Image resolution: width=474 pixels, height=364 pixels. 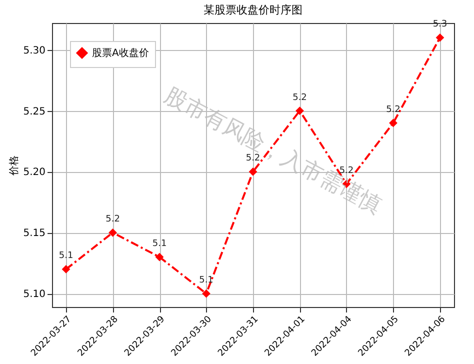 What do you see at coordinates (34, 112) in the screenshot?
I see `y-tick-label: 5.25` at bounding box center [34, 112].